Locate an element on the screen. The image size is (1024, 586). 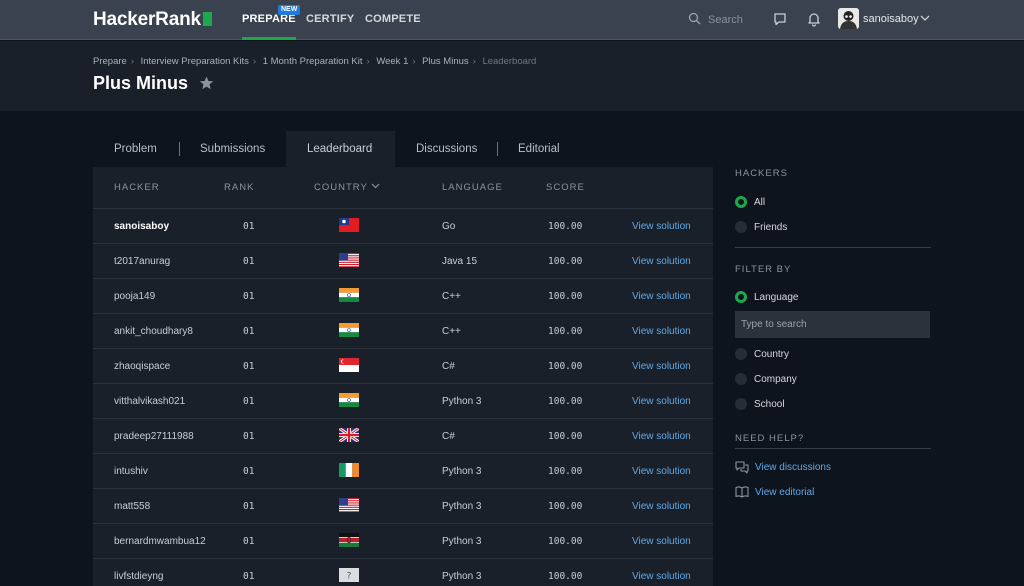
radio-language is located at coordinates (741, 297).